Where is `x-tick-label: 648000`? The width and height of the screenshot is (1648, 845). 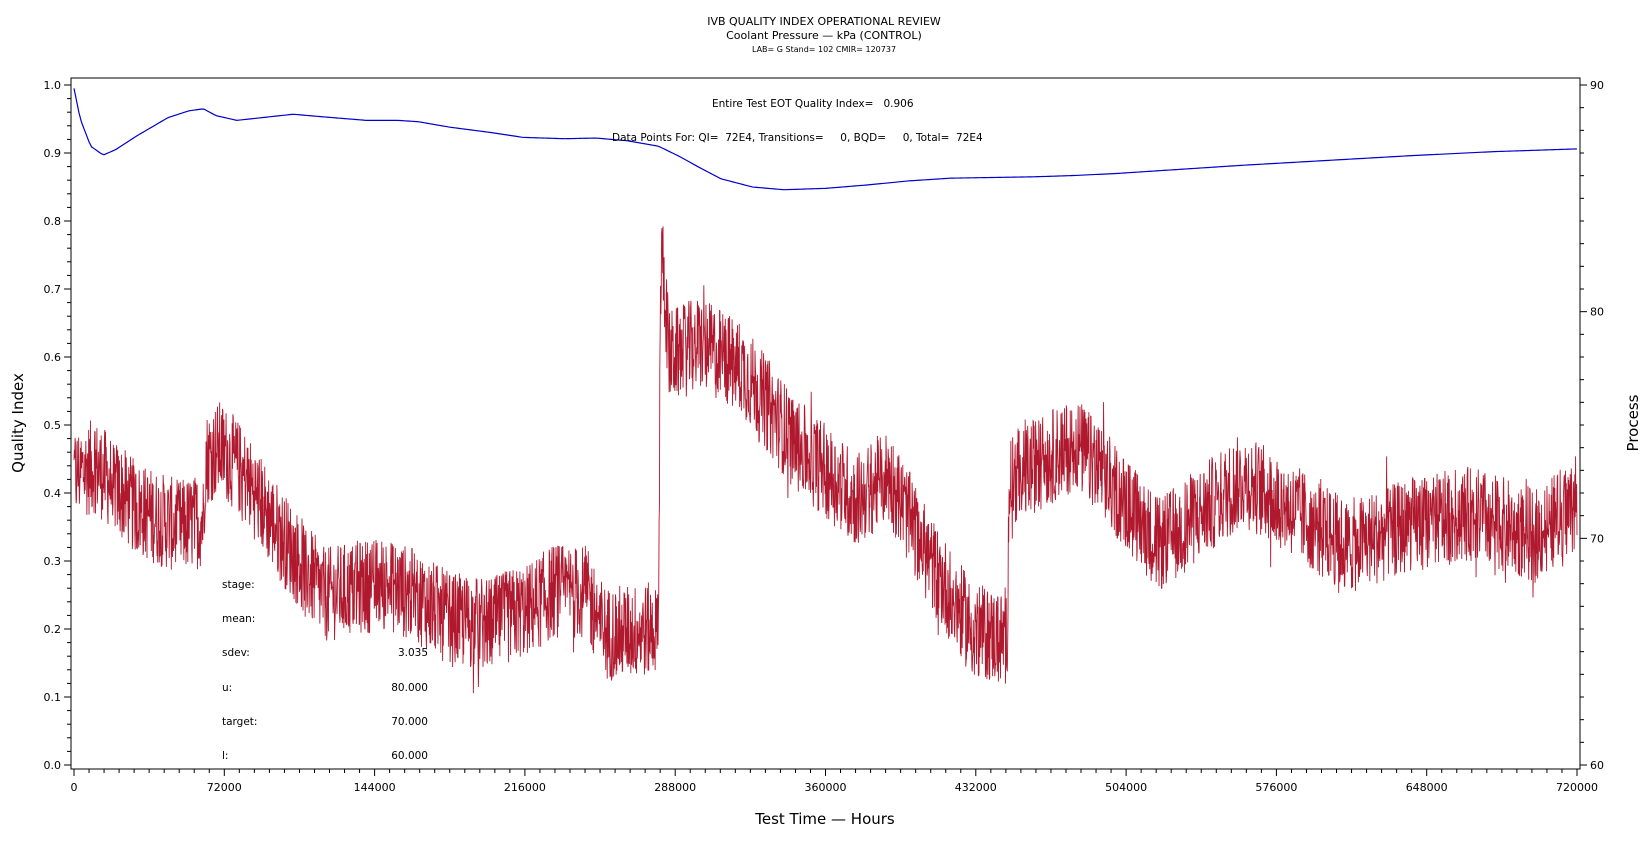 x-tick-label: 648000 is located at coordinates (1427, 787).